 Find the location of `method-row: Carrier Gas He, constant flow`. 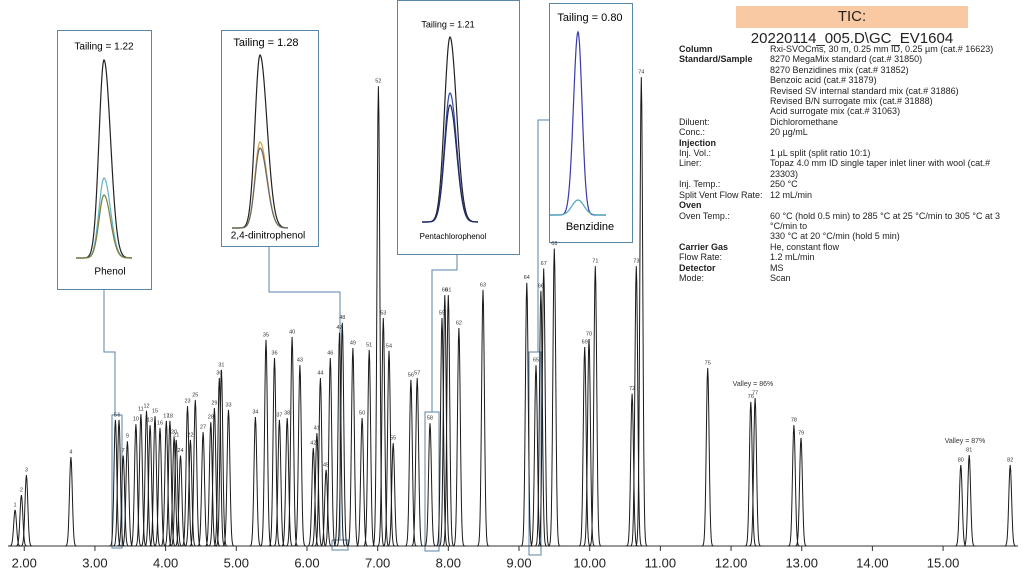

method-row: Carrier Gas He, constant flow is located at coordinates (849, 247).